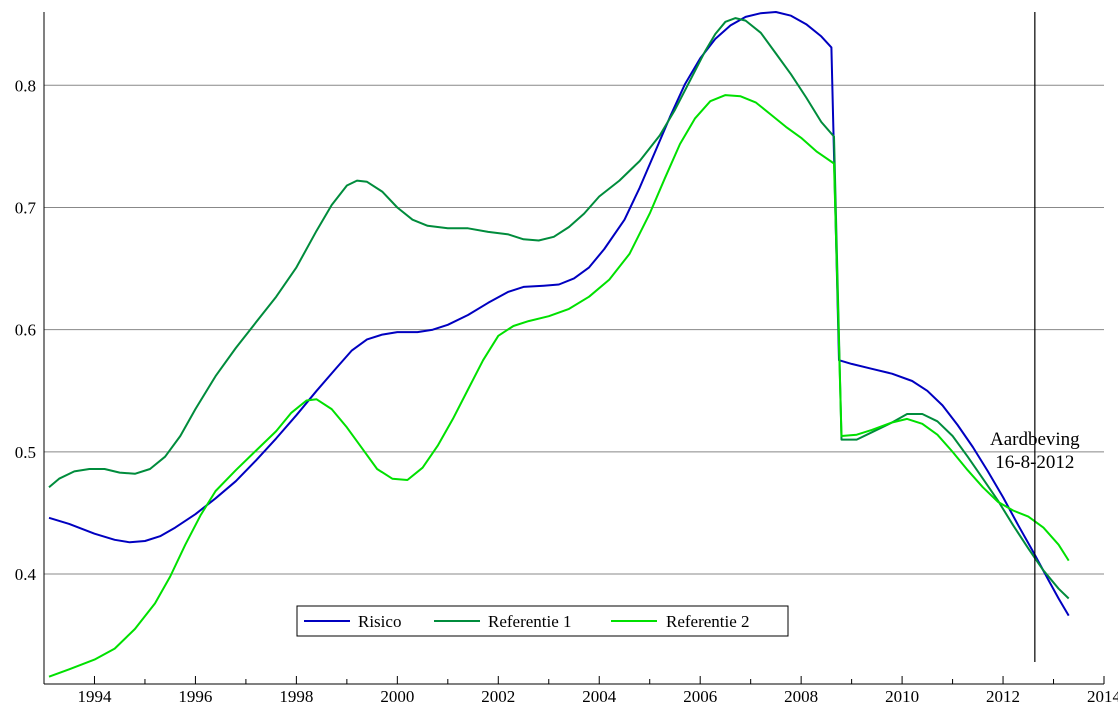 The width and height of the screenshot is (1118, 707). What do you see at coordinates (25, 85) in the screenshot?
I see `y-tick-label: 0.8` at bounding box center [25, 85].